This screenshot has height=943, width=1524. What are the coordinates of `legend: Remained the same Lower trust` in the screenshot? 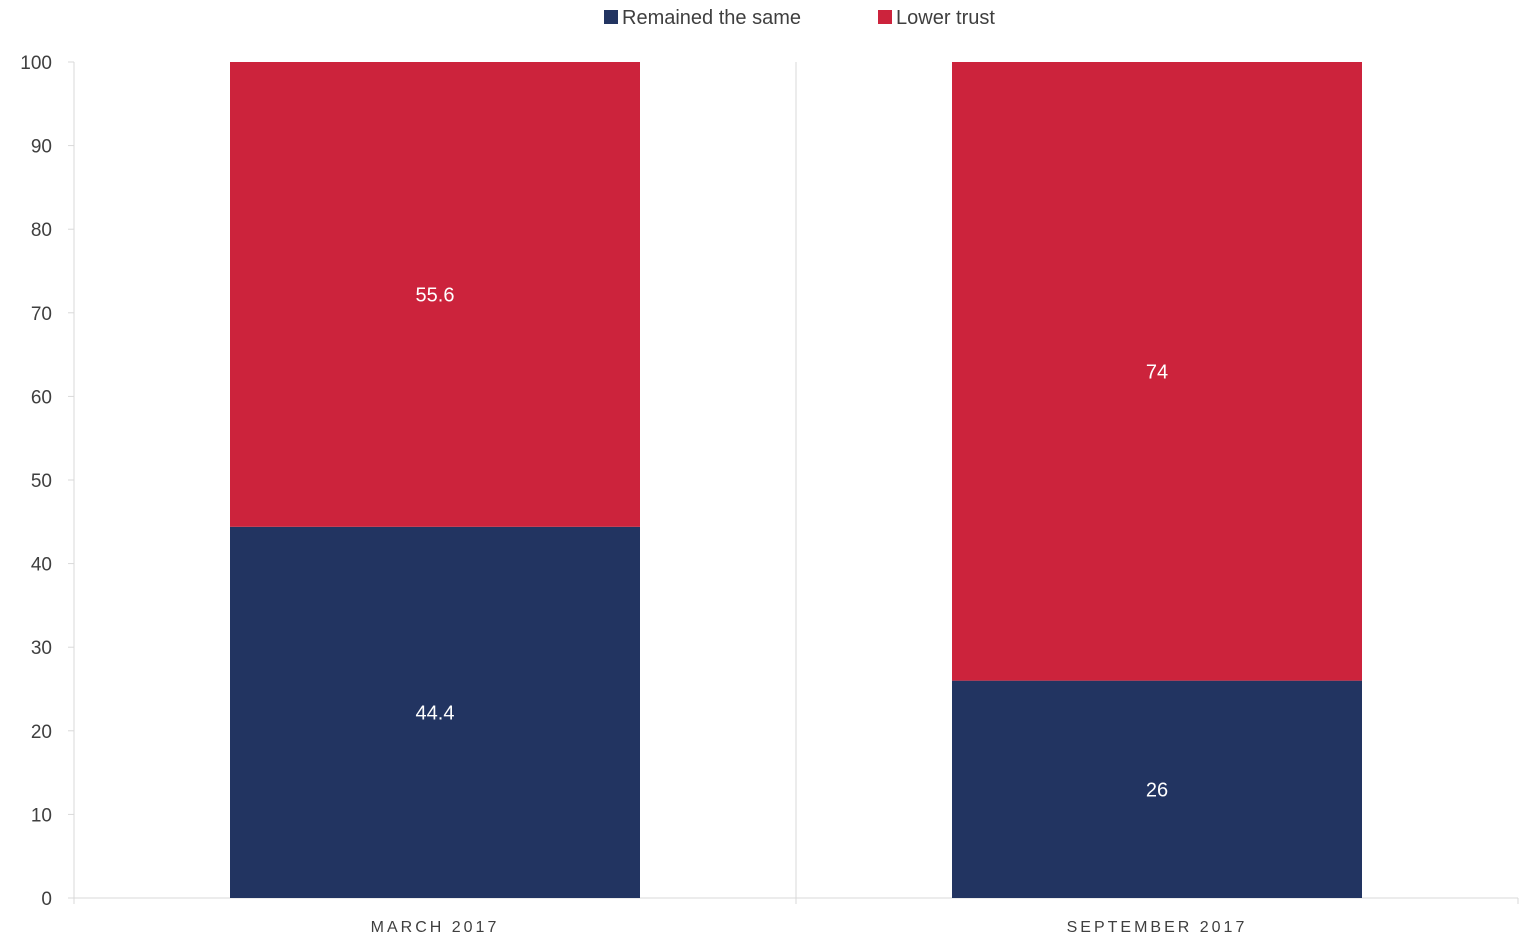 It's located at (799, 18).